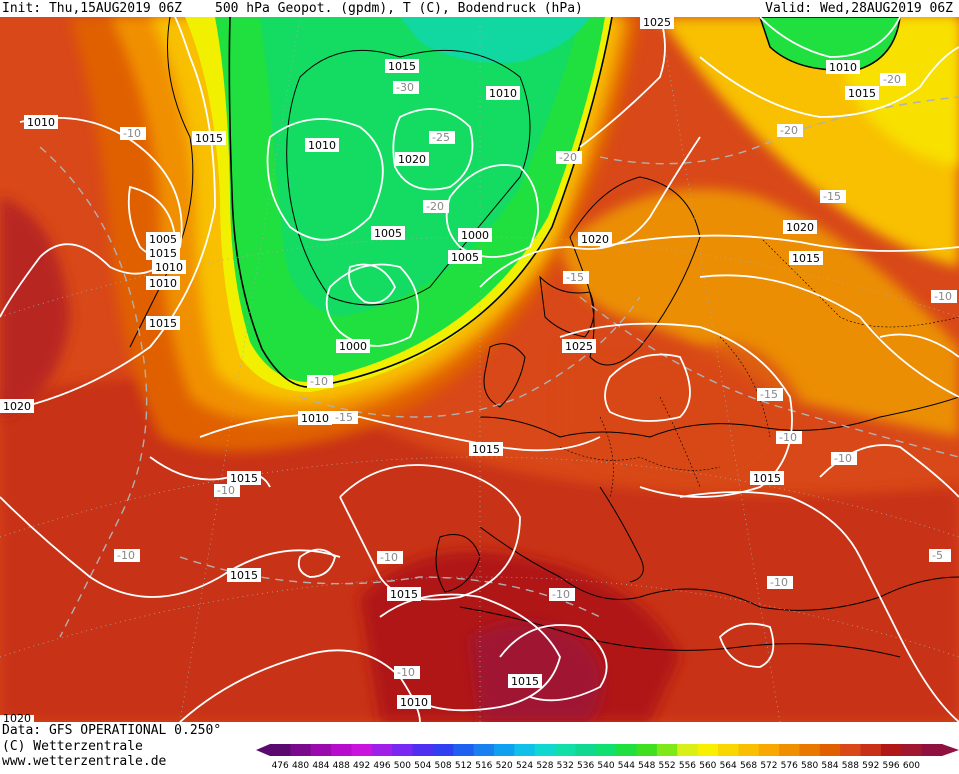 This screenshot has height=774, width=959. Describe the element at coordinates (504, 765) in the screenshot. I see `scale-tick-label: 520` at that location.